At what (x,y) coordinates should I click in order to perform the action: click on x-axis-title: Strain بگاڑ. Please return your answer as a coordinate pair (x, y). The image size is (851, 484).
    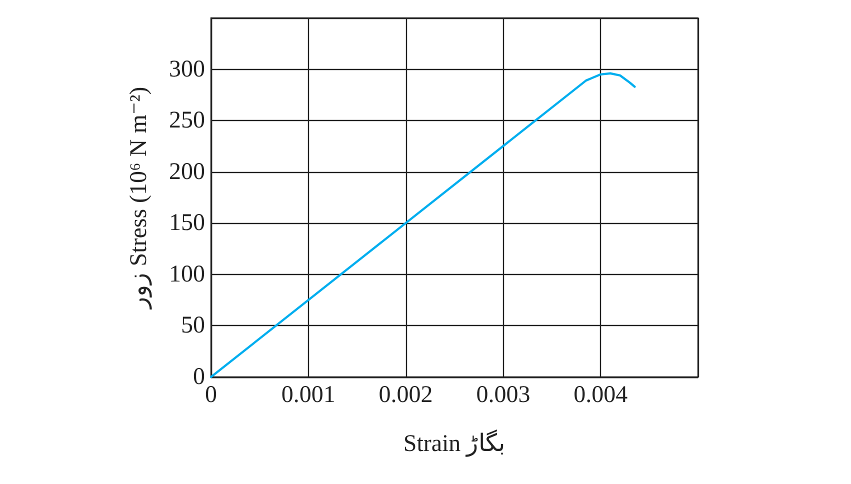
    Looking at the image, I should click on (454, 443).